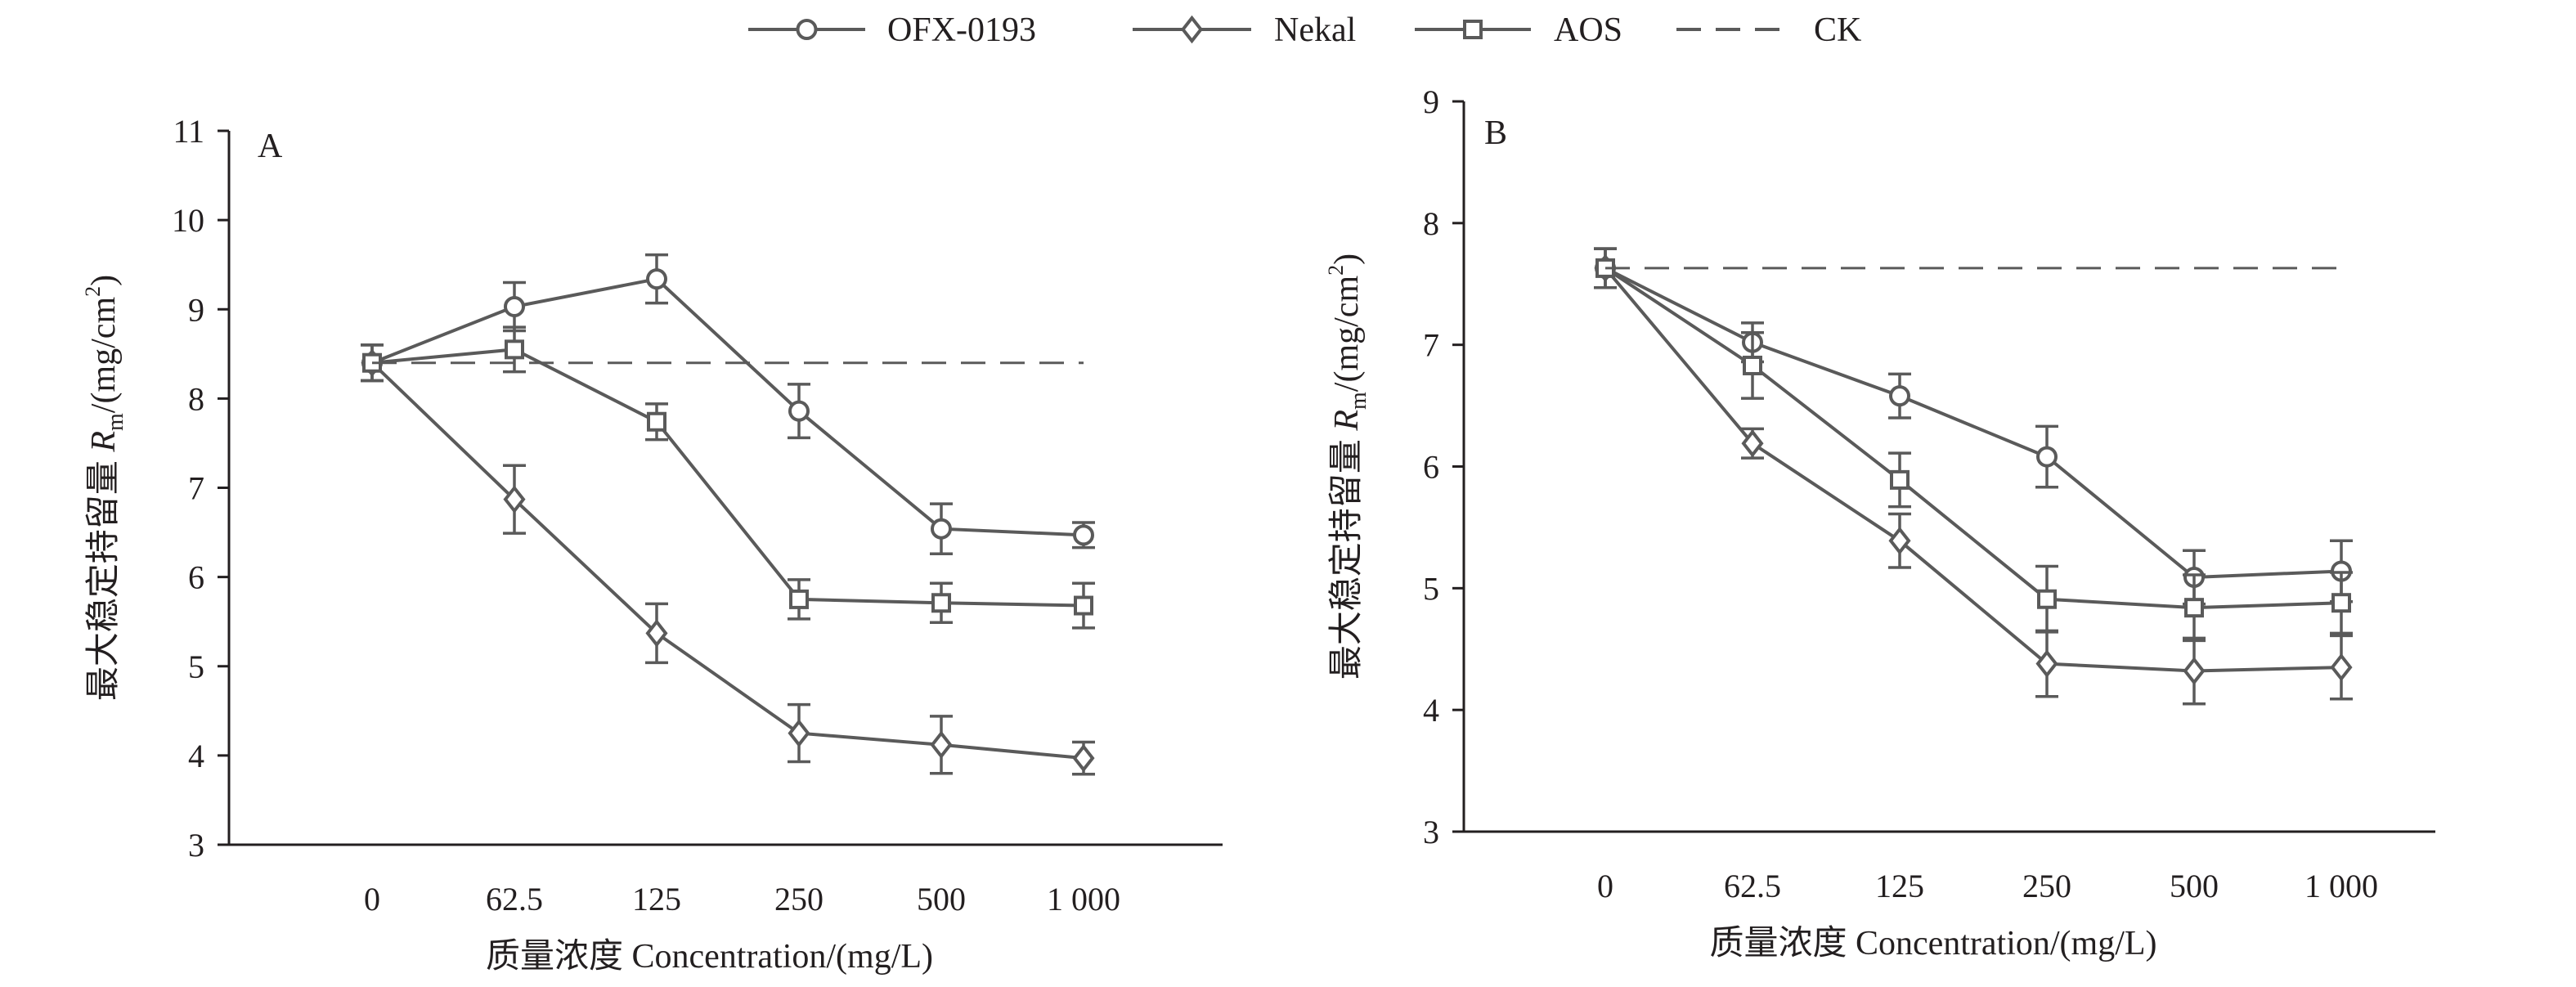 The width and height of the screenshot is (2576, 987). I want to click on legend: OFX-0193 Nekal AOS CK, so click(1304, 30).